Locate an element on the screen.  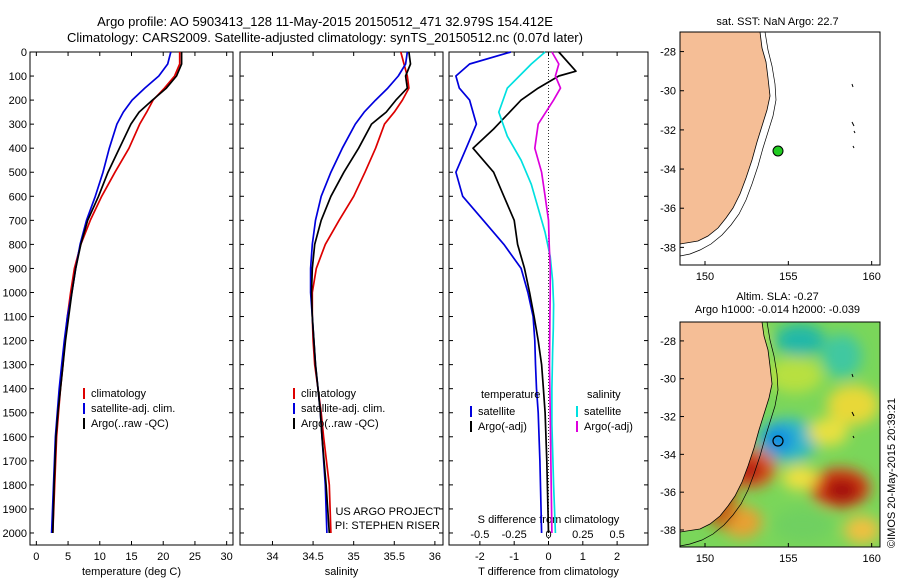
y-tick-label: 400 is located at coordinates (18, 149).